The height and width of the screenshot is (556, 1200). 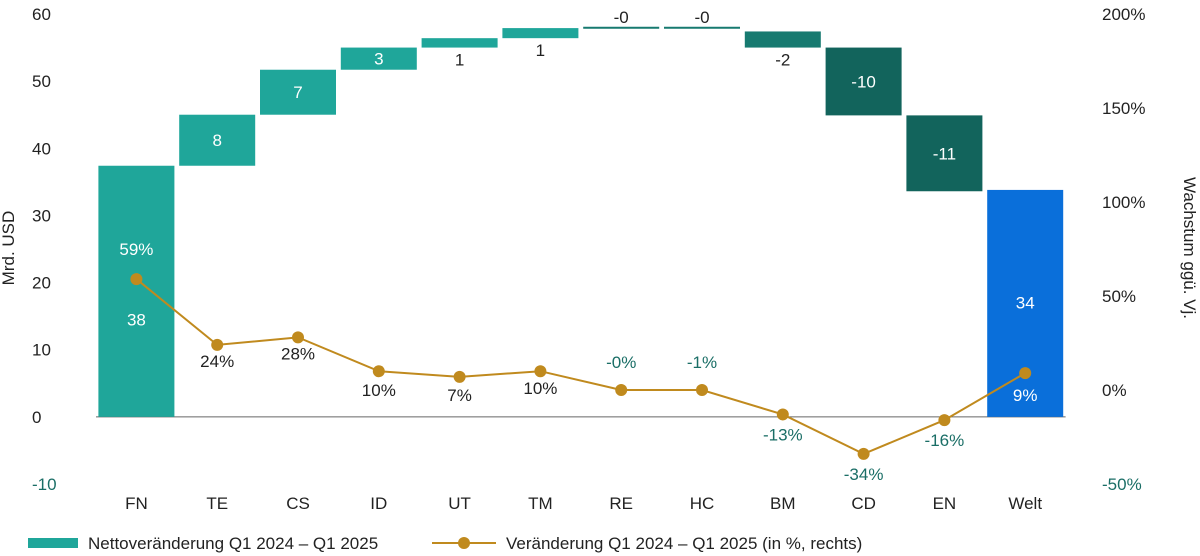 What do you see at coordinates (783, 503) in the screenshot?
I see `x-tick-label: BM` at bounding box center [783, 503].